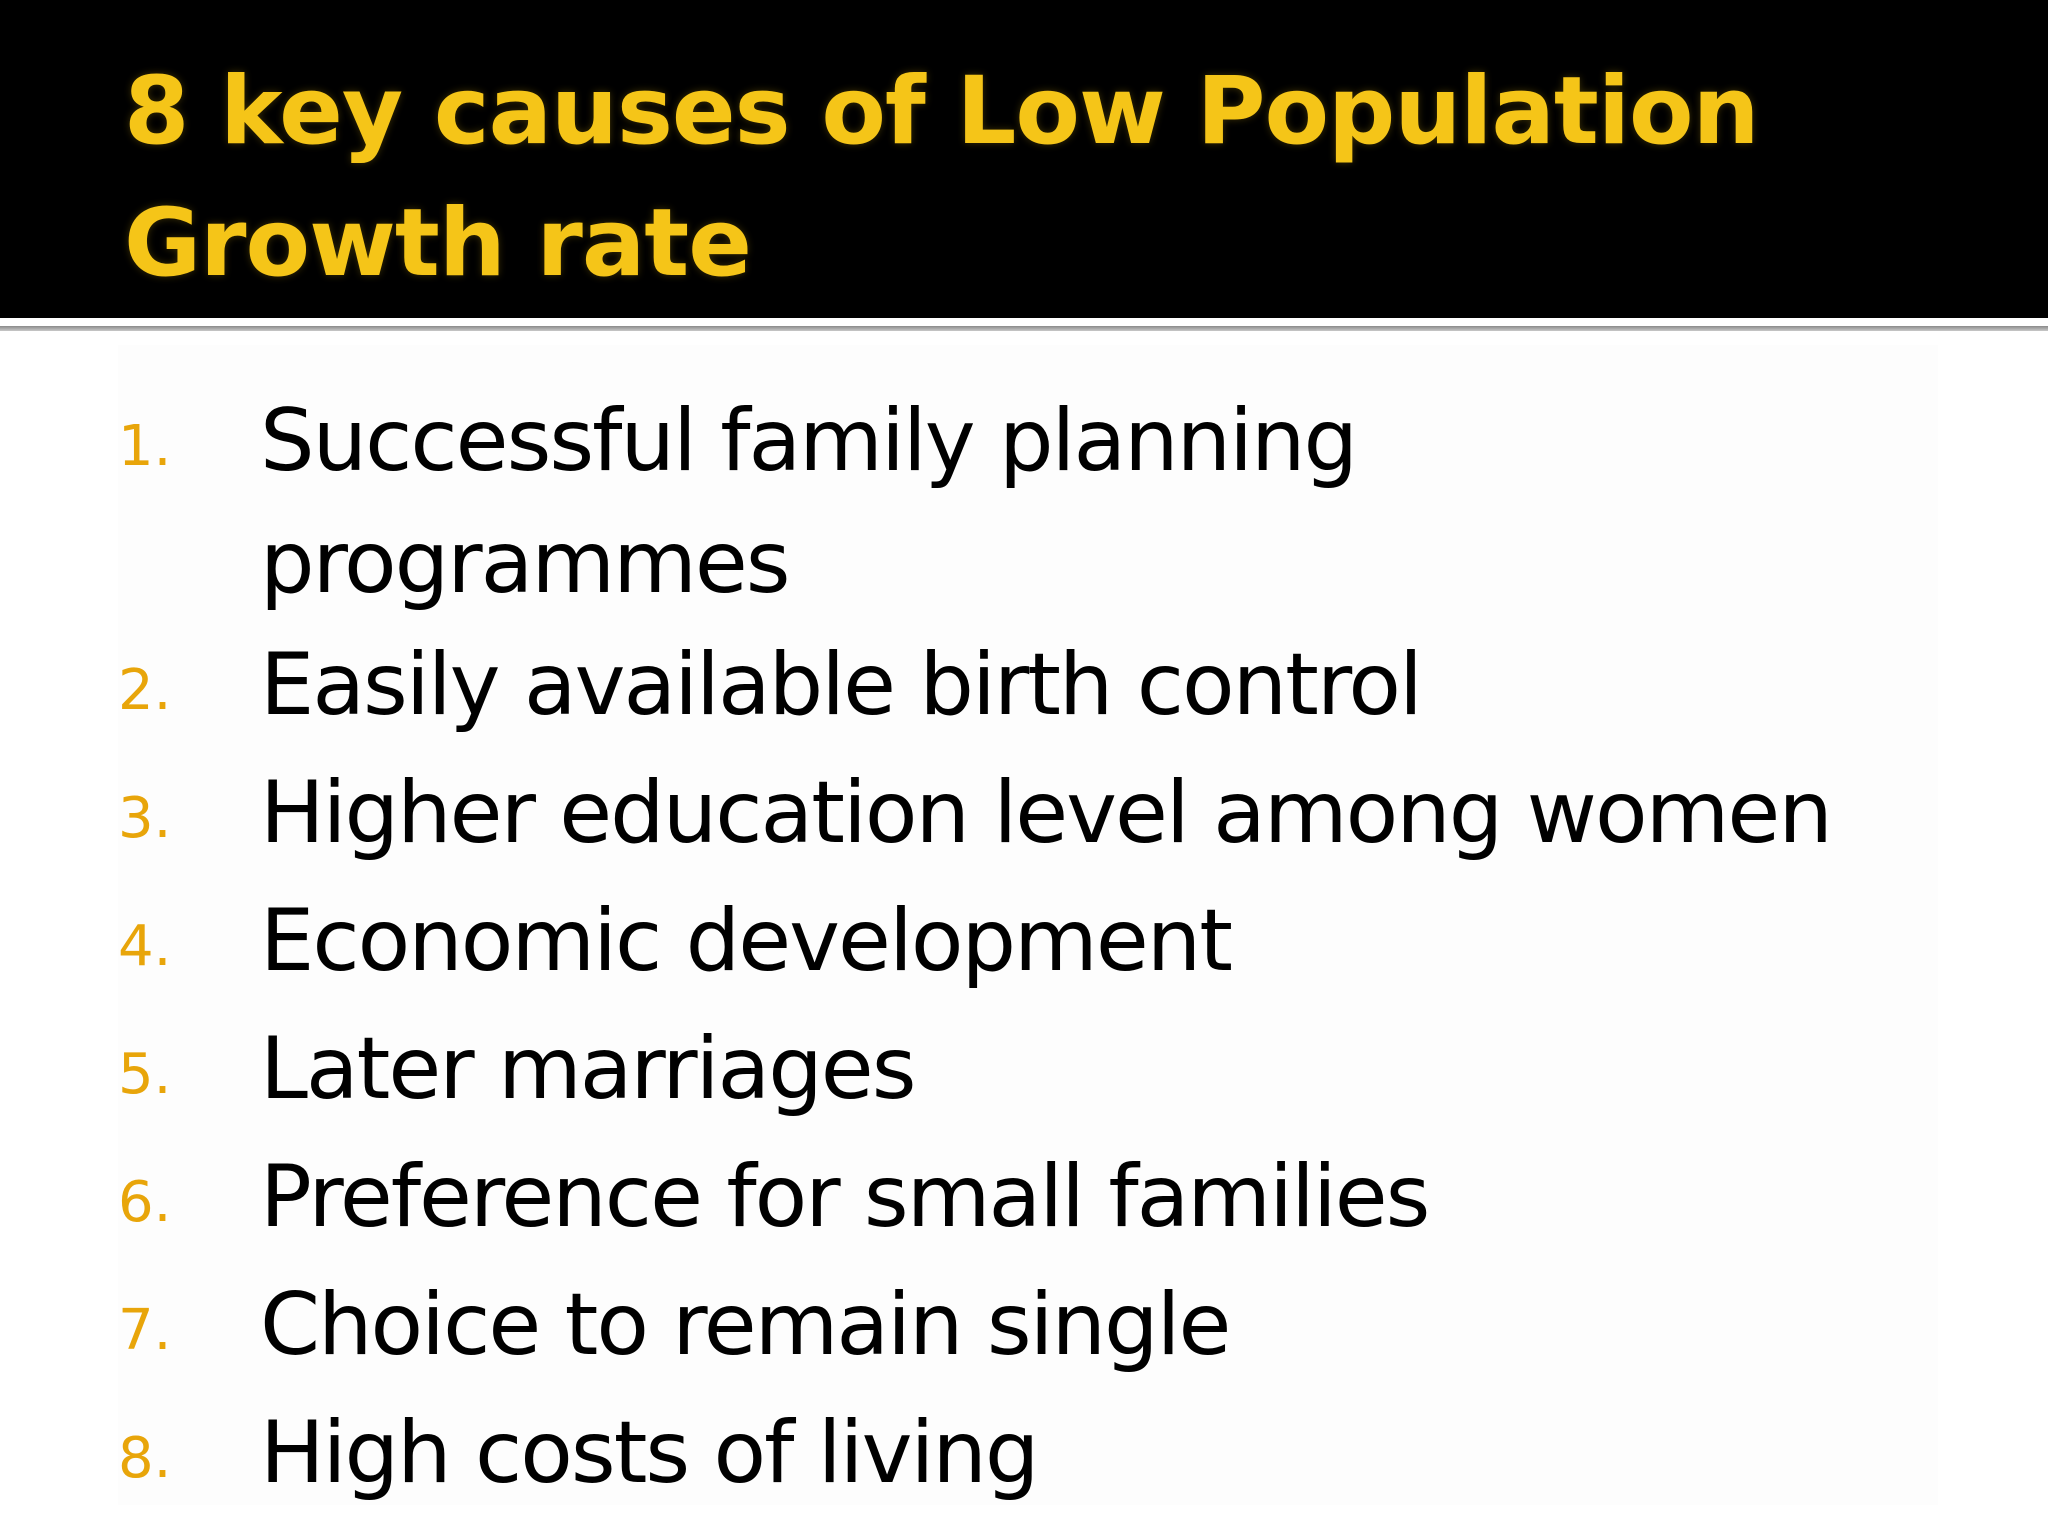 The image size is (2048, 1536). Describe the element at coordinates (588, 1069) in the screenshot. I see `list-item-text: Later marriages` at that location.